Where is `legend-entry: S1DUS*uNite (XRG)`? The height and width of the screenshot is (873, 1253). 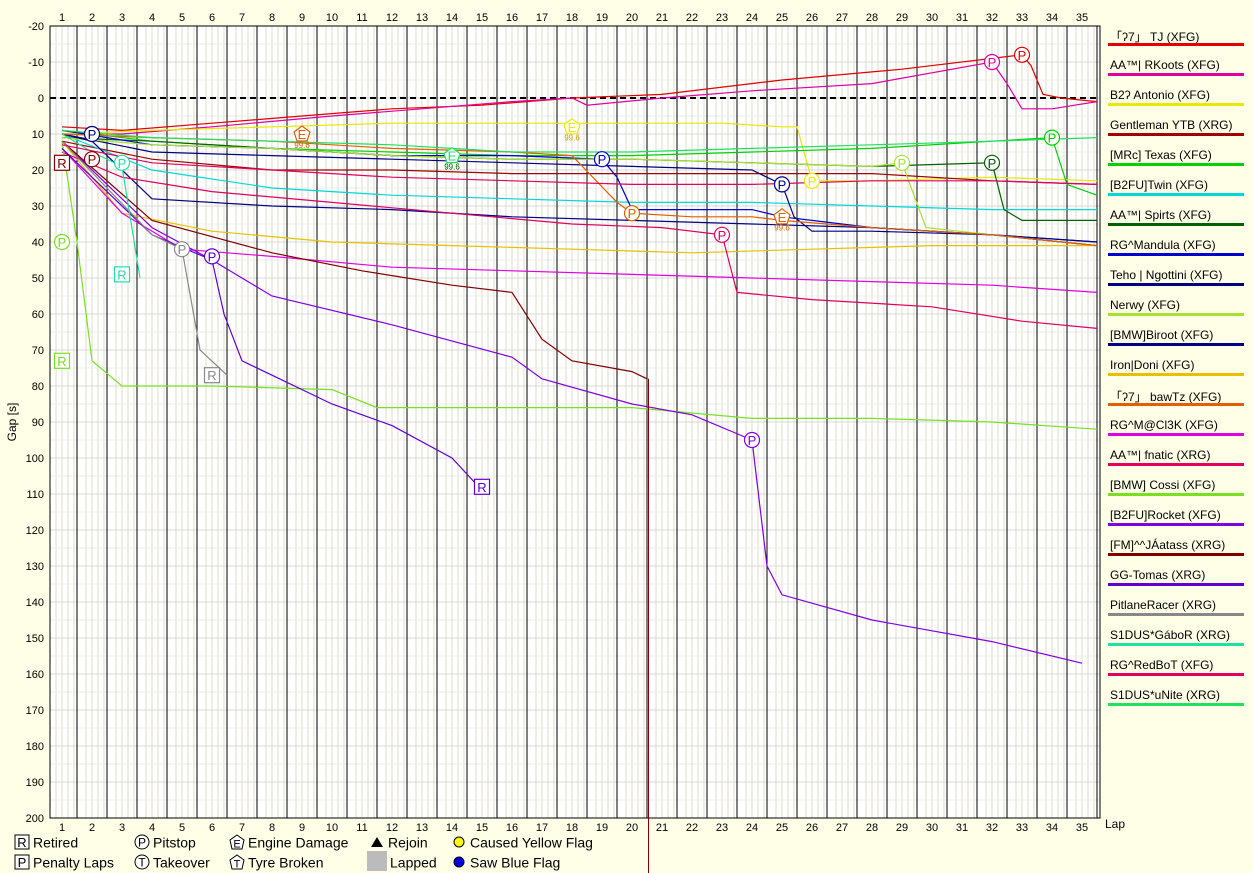 legend-entry: S1DUS*uNite (XRG) is located at coordinates (1176, 699).